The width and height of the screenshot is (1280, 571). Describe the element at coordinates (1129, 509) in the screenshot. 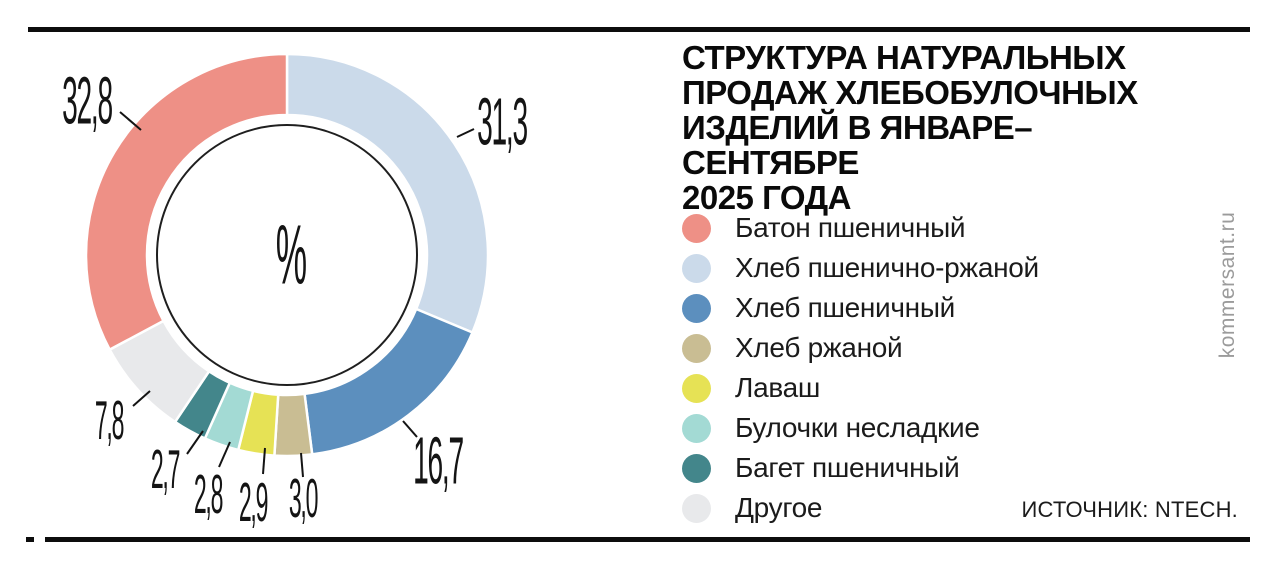

I see `source-note: ИСТОЧНИК: NTECH.` at that location.